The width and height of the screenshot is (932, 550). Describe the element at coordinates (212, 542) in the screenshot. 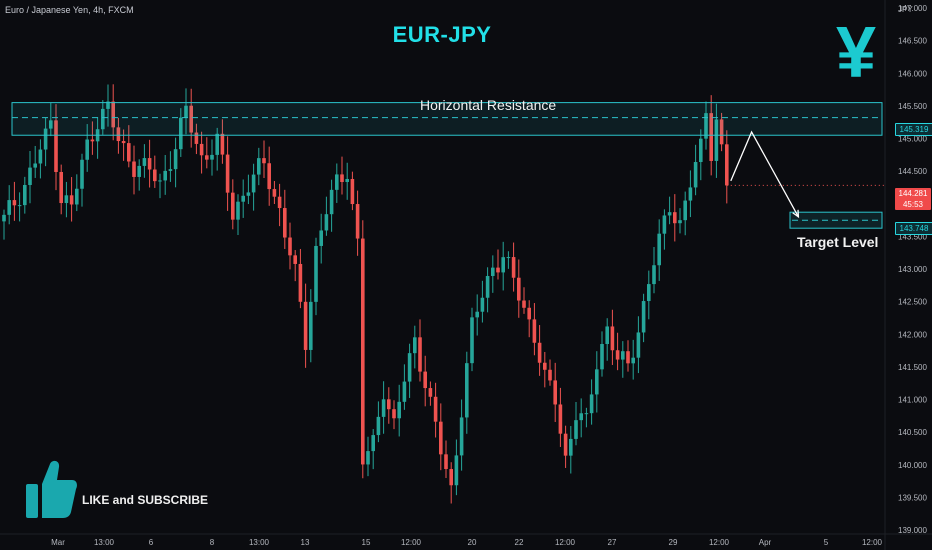

I see `x-tick-label: 8` at that location.